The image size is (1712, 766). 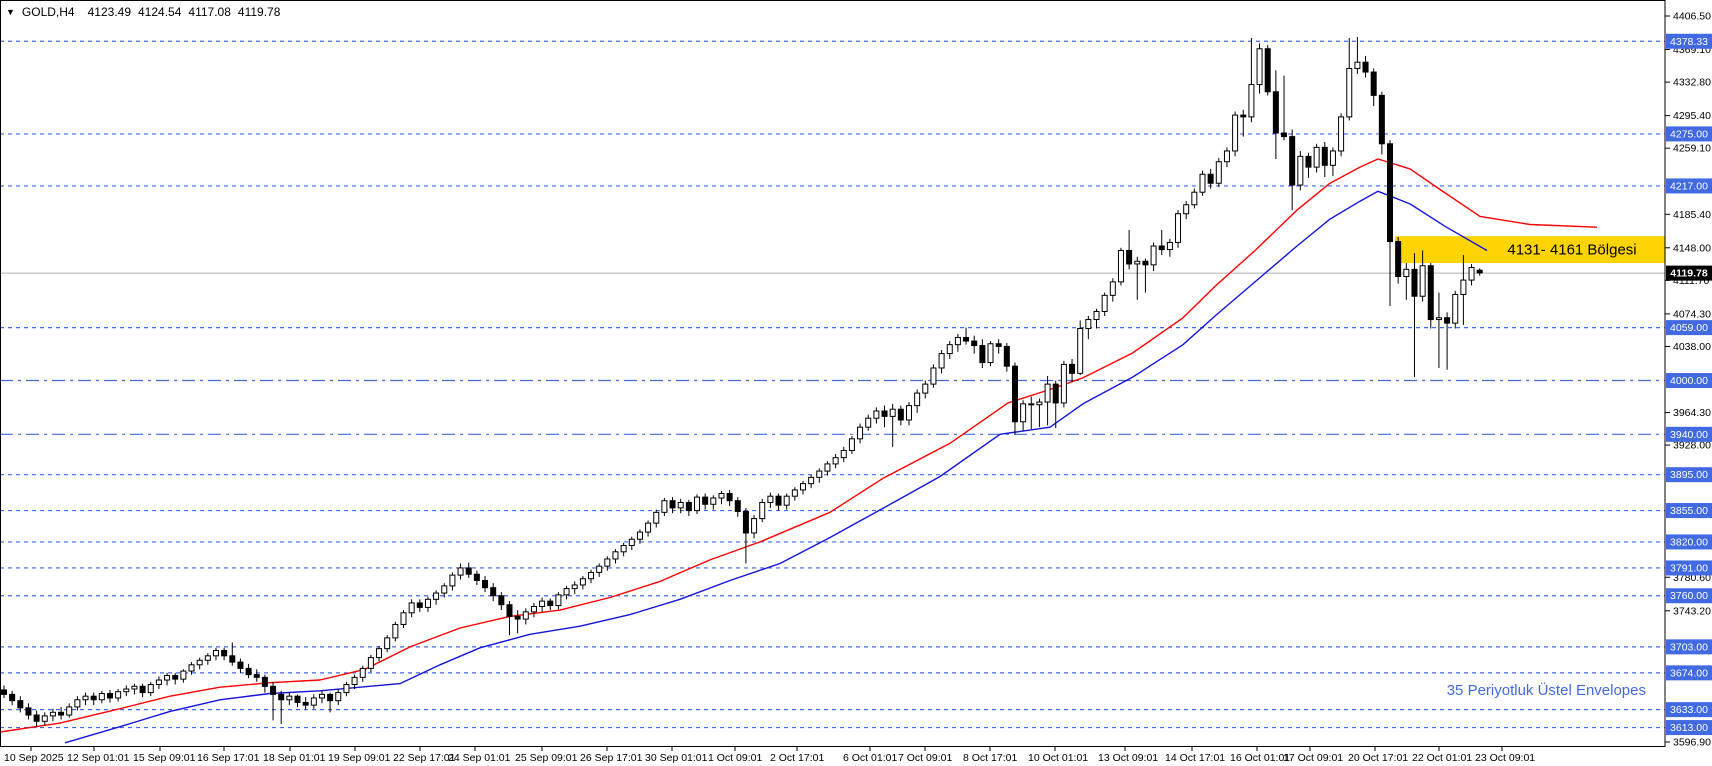 What do you see at coordinates (359, 758) in the screenshot?
I see `time-axis-label: 19 Sep 09:01` at bounding box center [359, 758].